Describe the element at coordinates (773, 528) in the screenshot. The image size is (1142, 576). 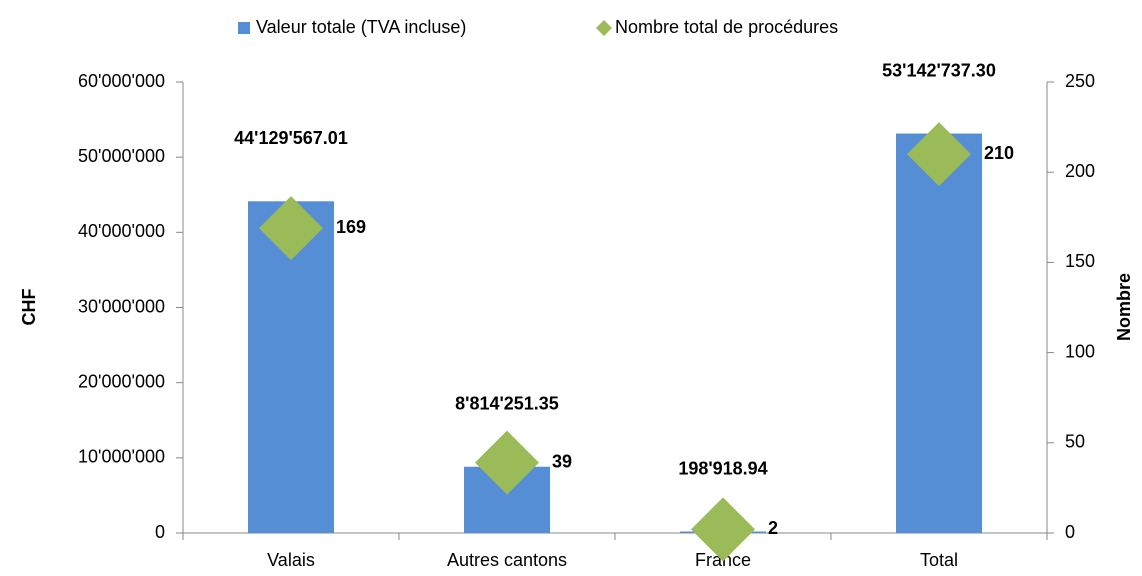
I see `marker-value-label: 2` at that location.